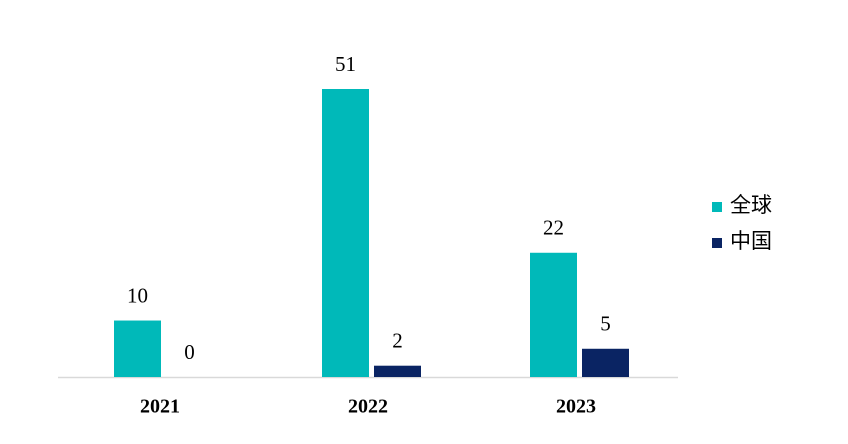  Describe the element at coordinates (397, 341) in the screenshot. I see `data-label: 2` at that location.